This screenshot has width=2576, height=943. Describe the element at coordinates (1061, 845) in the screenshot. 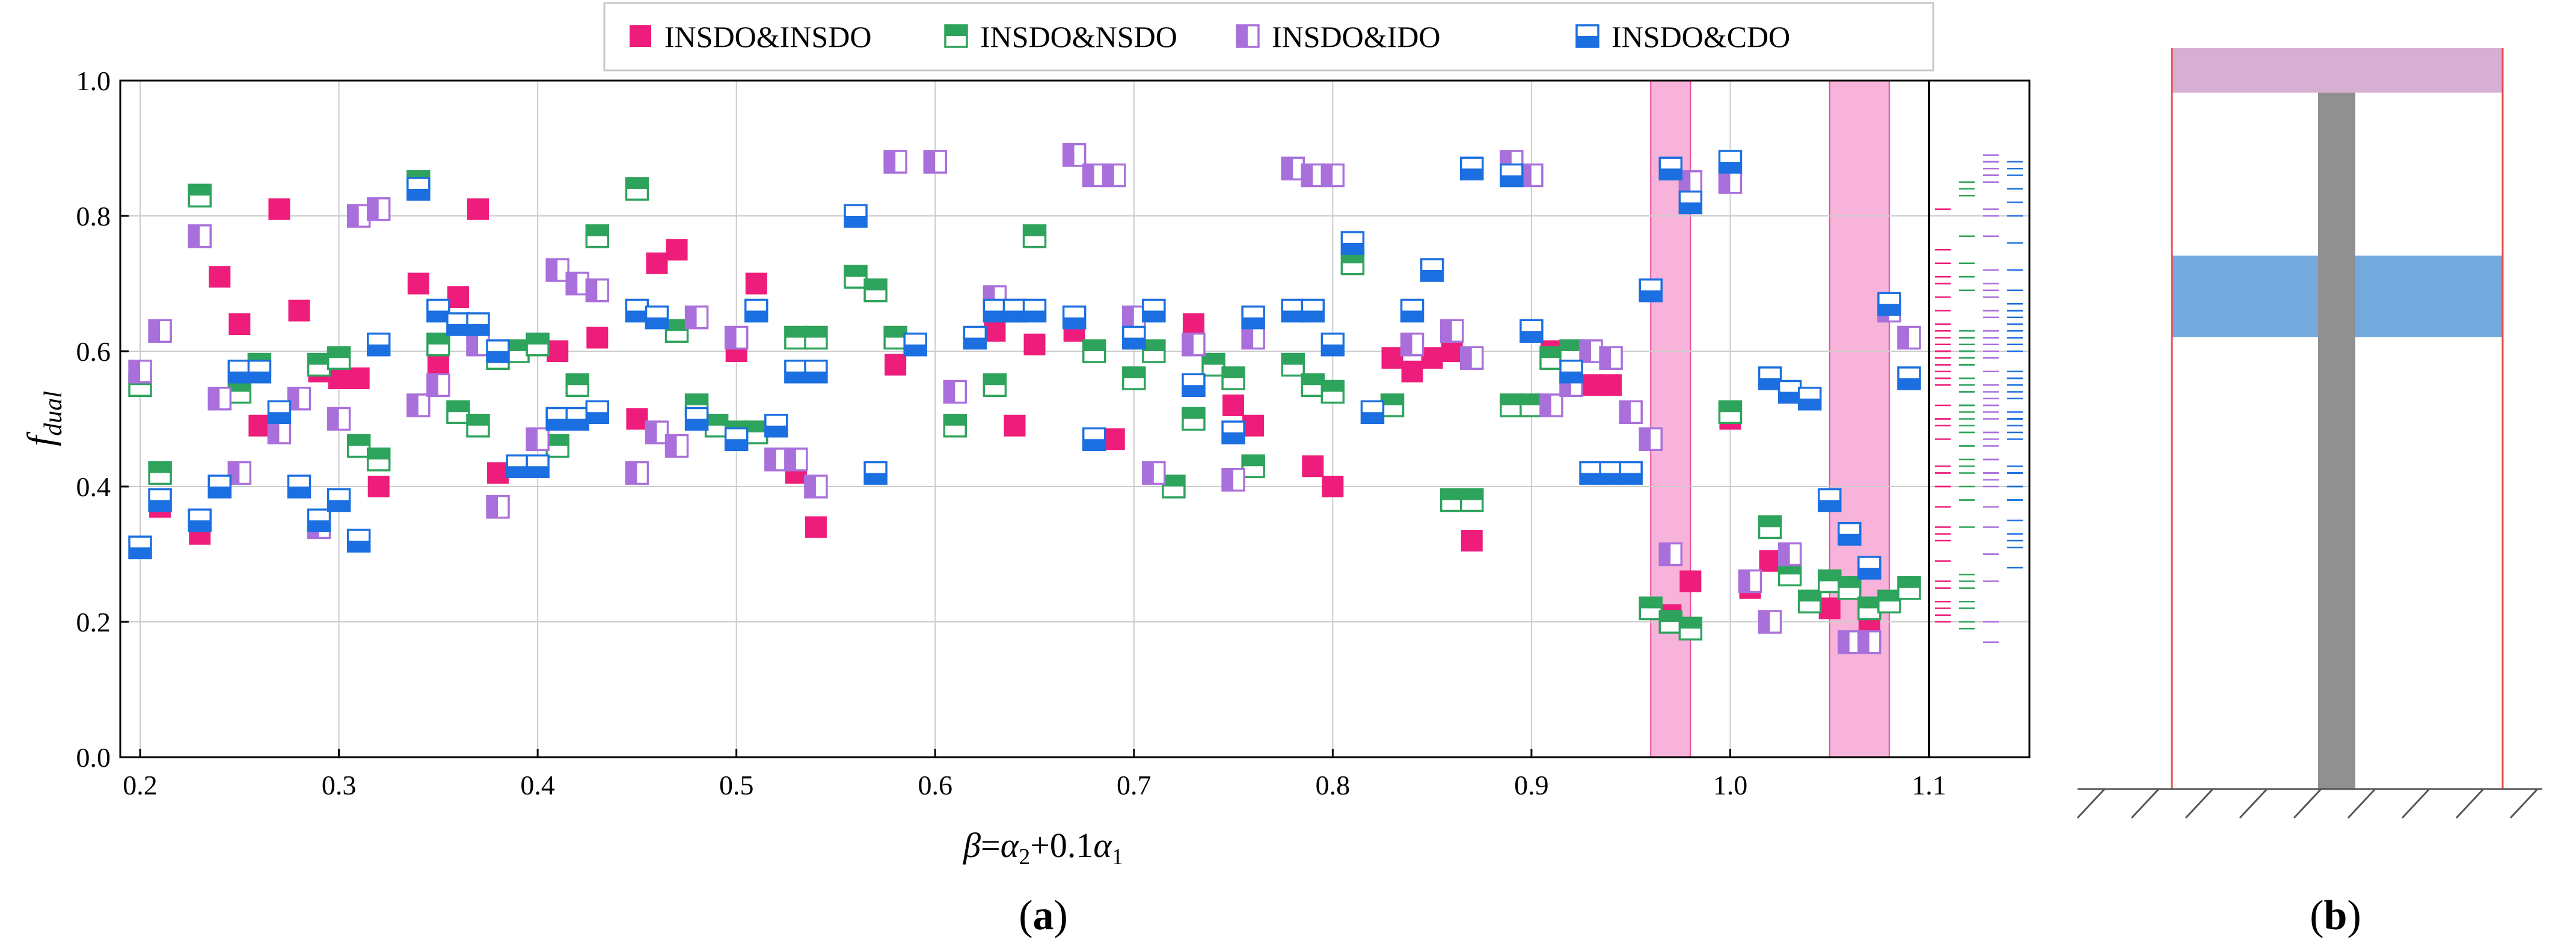

I see `x-label-plus: +0.1` at that location.